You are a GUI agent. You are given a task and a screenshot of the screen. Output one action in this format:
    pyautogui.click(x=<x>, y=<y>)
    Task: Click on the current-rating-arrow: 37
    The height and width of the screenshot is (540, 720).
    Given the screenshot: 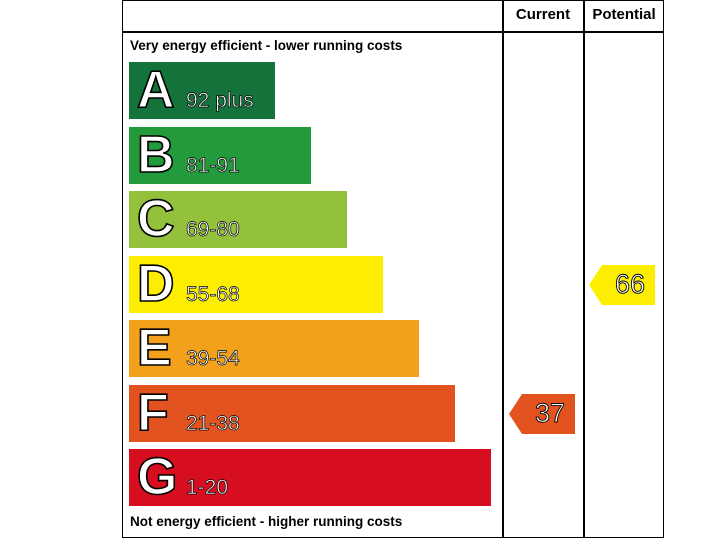 What is the action you would take?
    pyautogui.click(x=542, y=413)
    